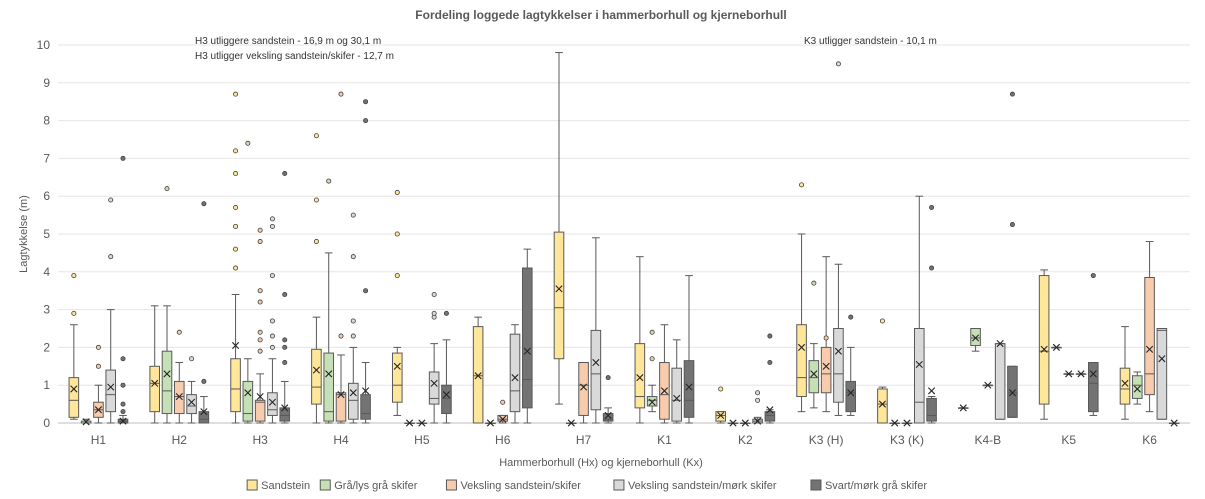  I want to click on x-category-label: K6, so click(1149, 440).